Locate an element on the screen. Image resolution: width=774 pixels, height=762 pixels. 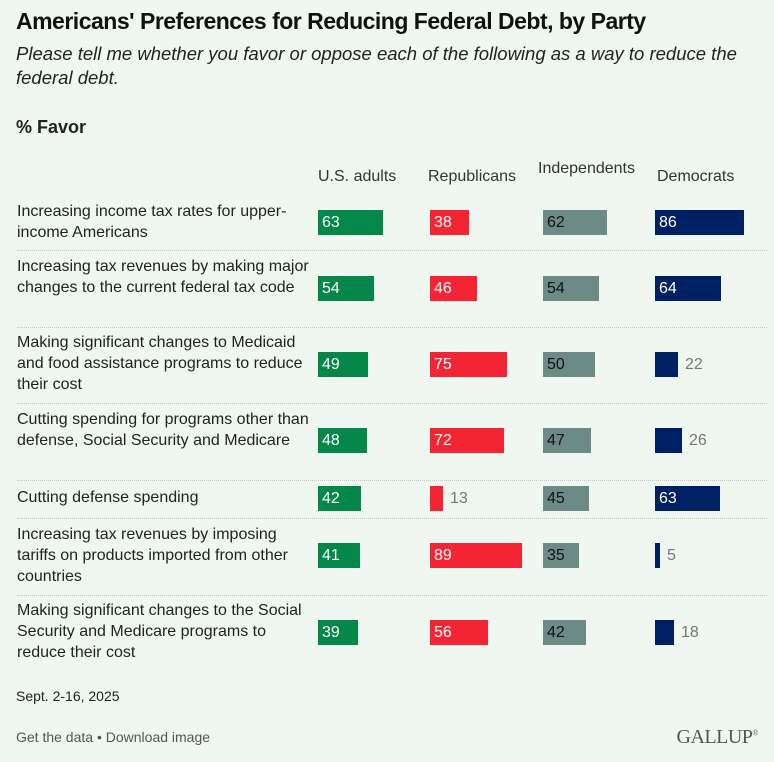
column-header-republicans: Republicans is located at coordinates (472, 176).